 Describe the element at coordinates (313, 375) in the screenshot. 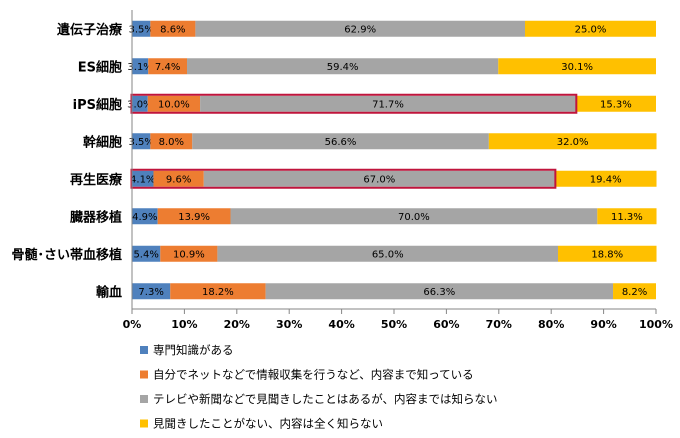

I see `legend-label: 自分でネットなどで情報収集を行うなど、内容まで知っている` at that location.